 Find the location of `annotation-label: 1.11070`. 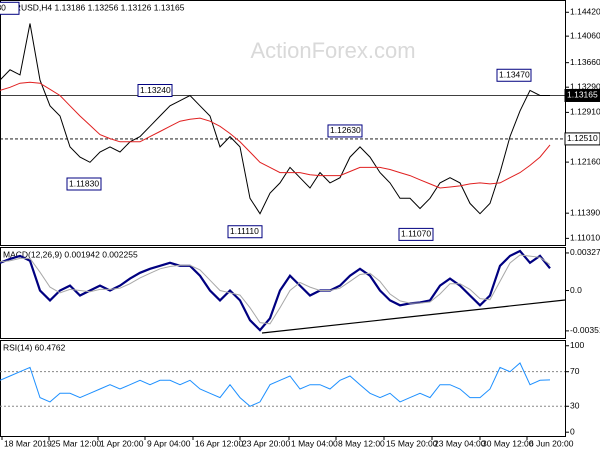

annotation-label: 1.11070 is located at coordinates (416, 234).